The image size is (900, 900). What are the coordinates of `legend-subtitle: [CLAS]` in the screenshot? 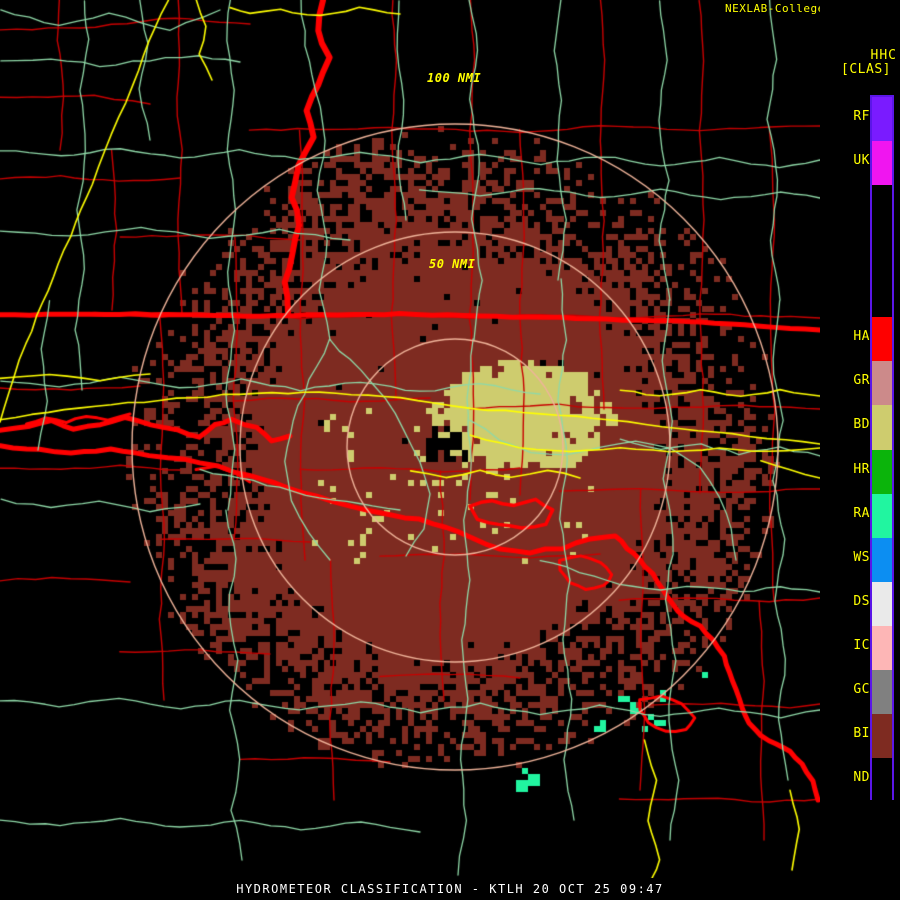 It's located at (866, 69).